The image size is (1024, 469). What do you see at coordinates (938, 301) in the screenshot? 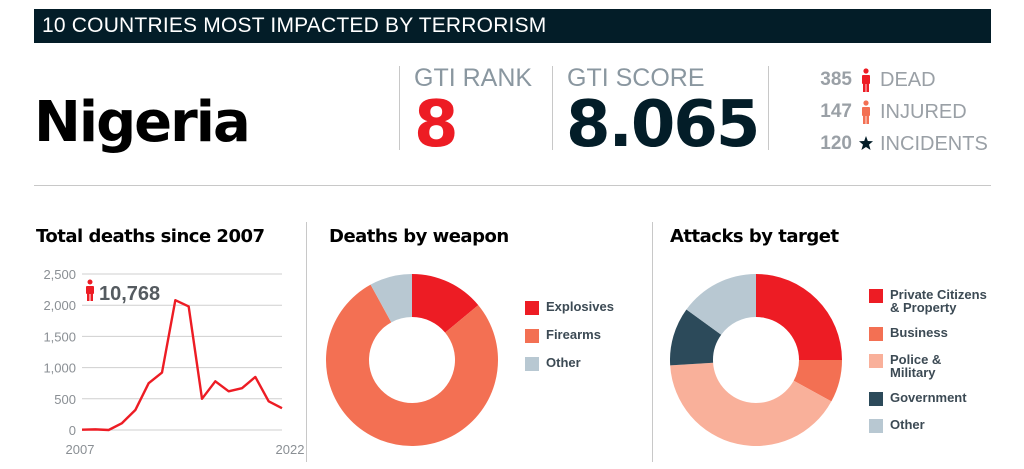
I see `legend-label: Private Citizens & Property` at bounding box center [938, 301].